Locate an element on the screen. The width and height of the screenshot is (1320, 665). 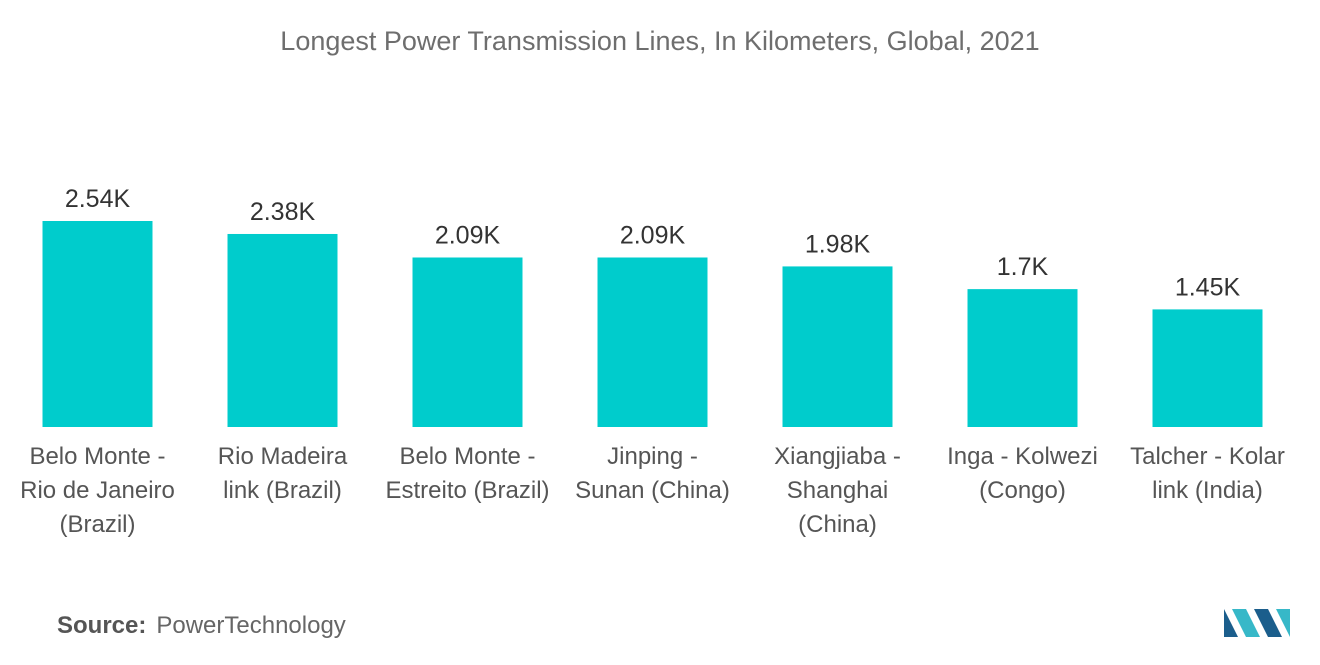
category-label-line: Sunan (China) is located at coordinates (652, 490).